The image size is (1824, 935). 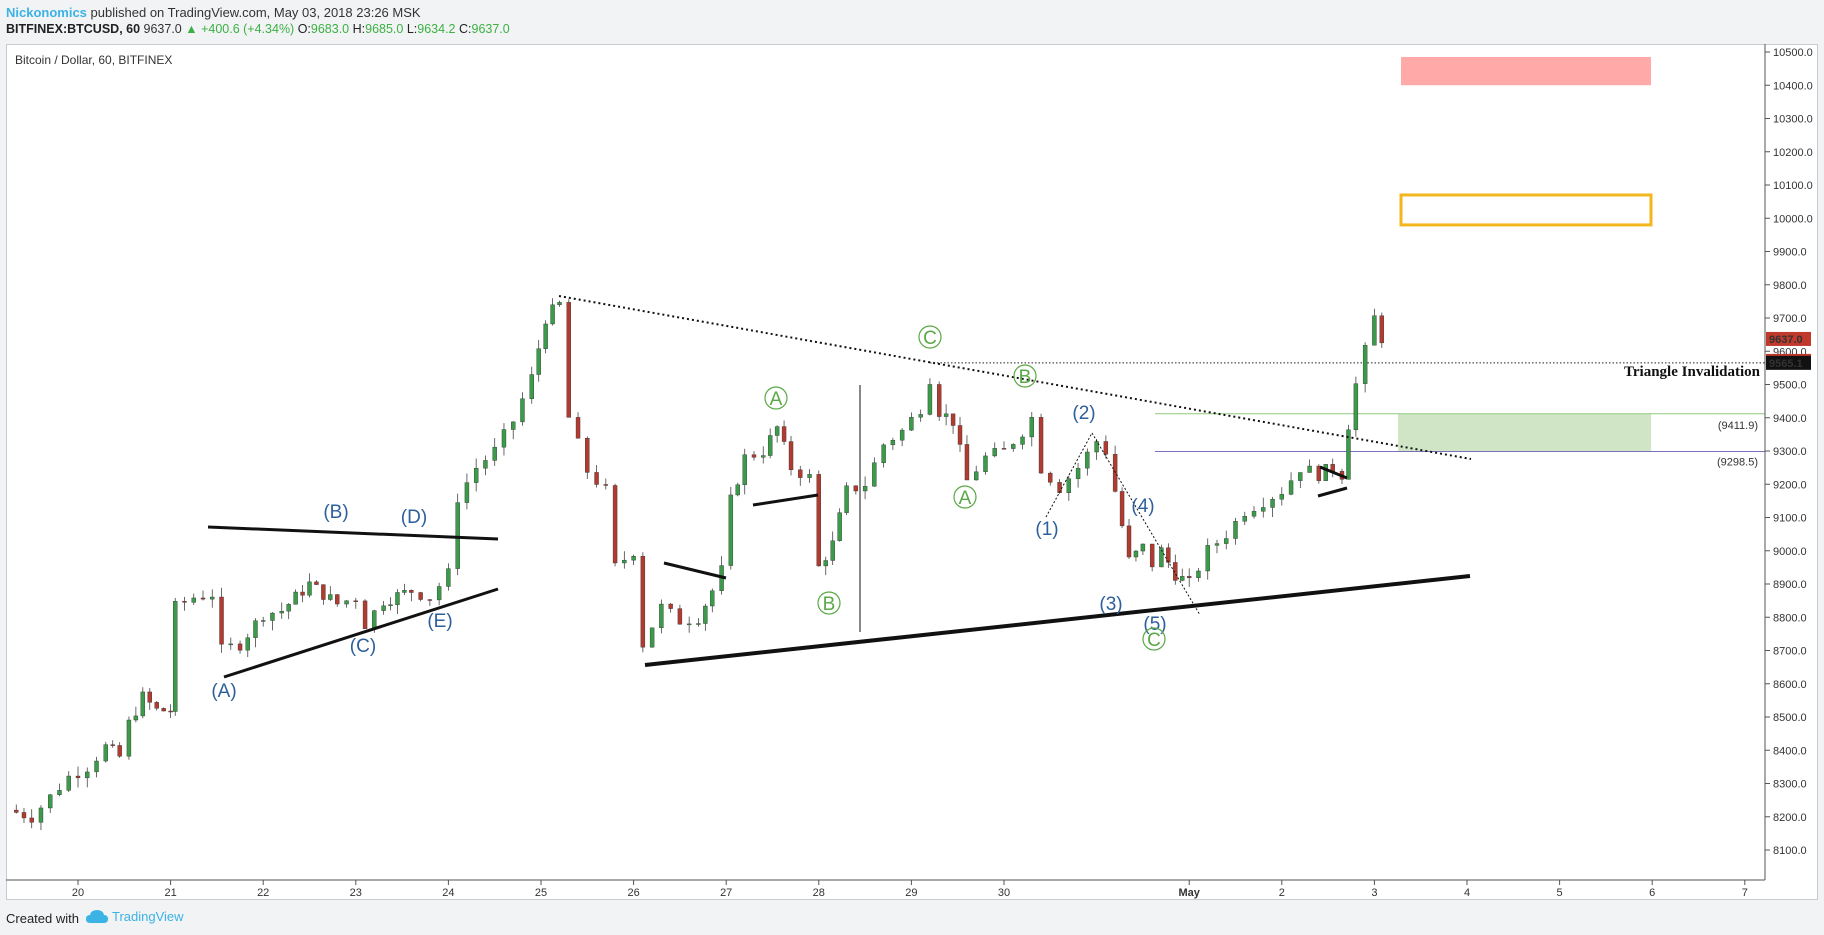 What do you see at coordinates (1790, 286) in the screenshot?
I see `y-tick-label: 9800.0` at bounding box center [1790, 286].